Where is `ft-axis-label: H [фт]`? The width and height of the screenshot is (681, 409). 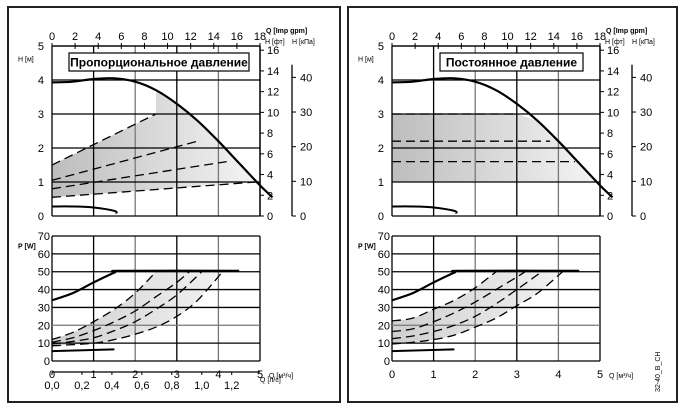 ft-axis-label: H [фт] is located at coordinates (275, 42).